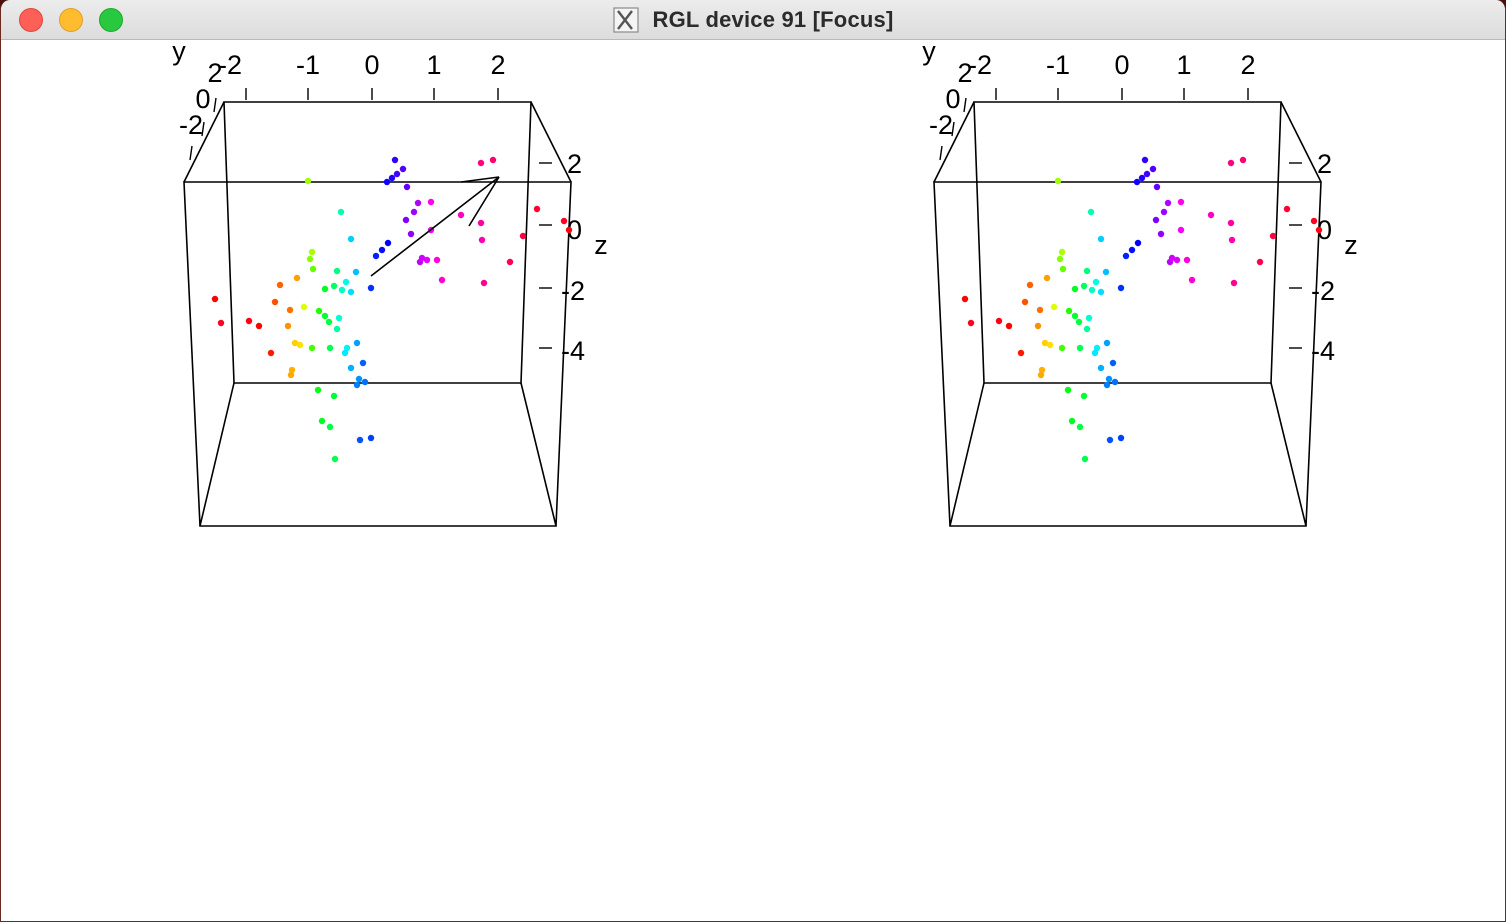 The height and width of the screenshot is (922, 1506). Describe the element at coordinates (31, 20) in the screenshot. I see `close-icon` at that location.